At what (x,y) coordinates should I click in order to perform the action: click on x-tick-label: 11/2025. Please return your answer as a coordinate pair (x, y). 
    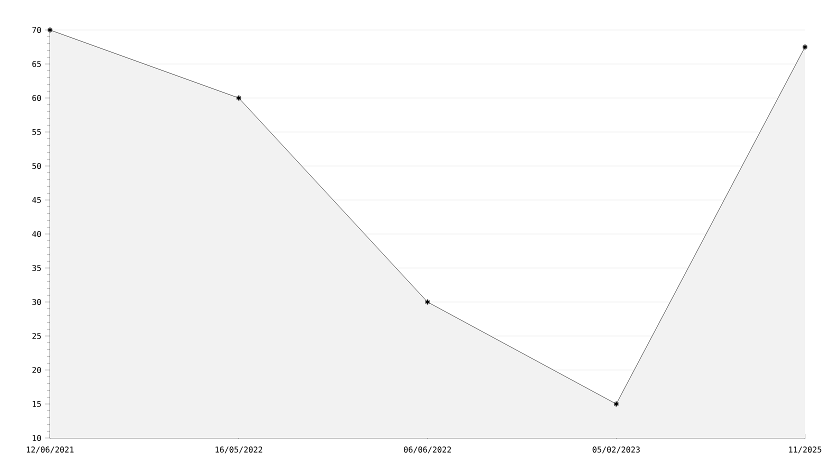
    Looking at the image, I should click on (805, 450).